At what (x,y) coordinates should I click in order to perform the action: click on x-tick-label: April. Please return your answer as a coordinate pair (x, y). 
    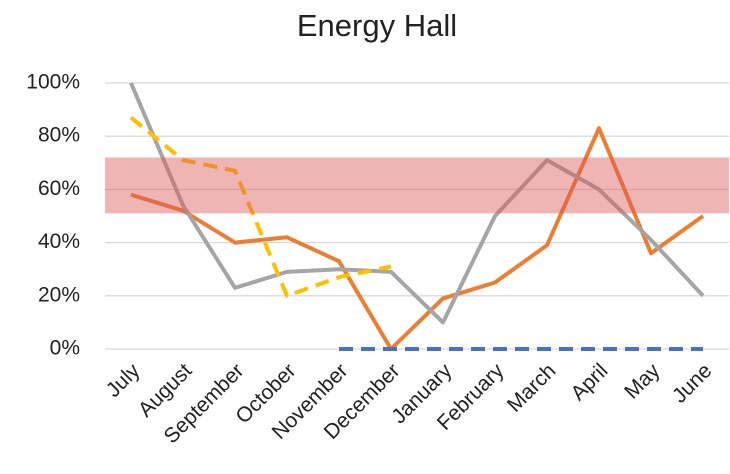
    Looking at the image, I should click on (589, 382).